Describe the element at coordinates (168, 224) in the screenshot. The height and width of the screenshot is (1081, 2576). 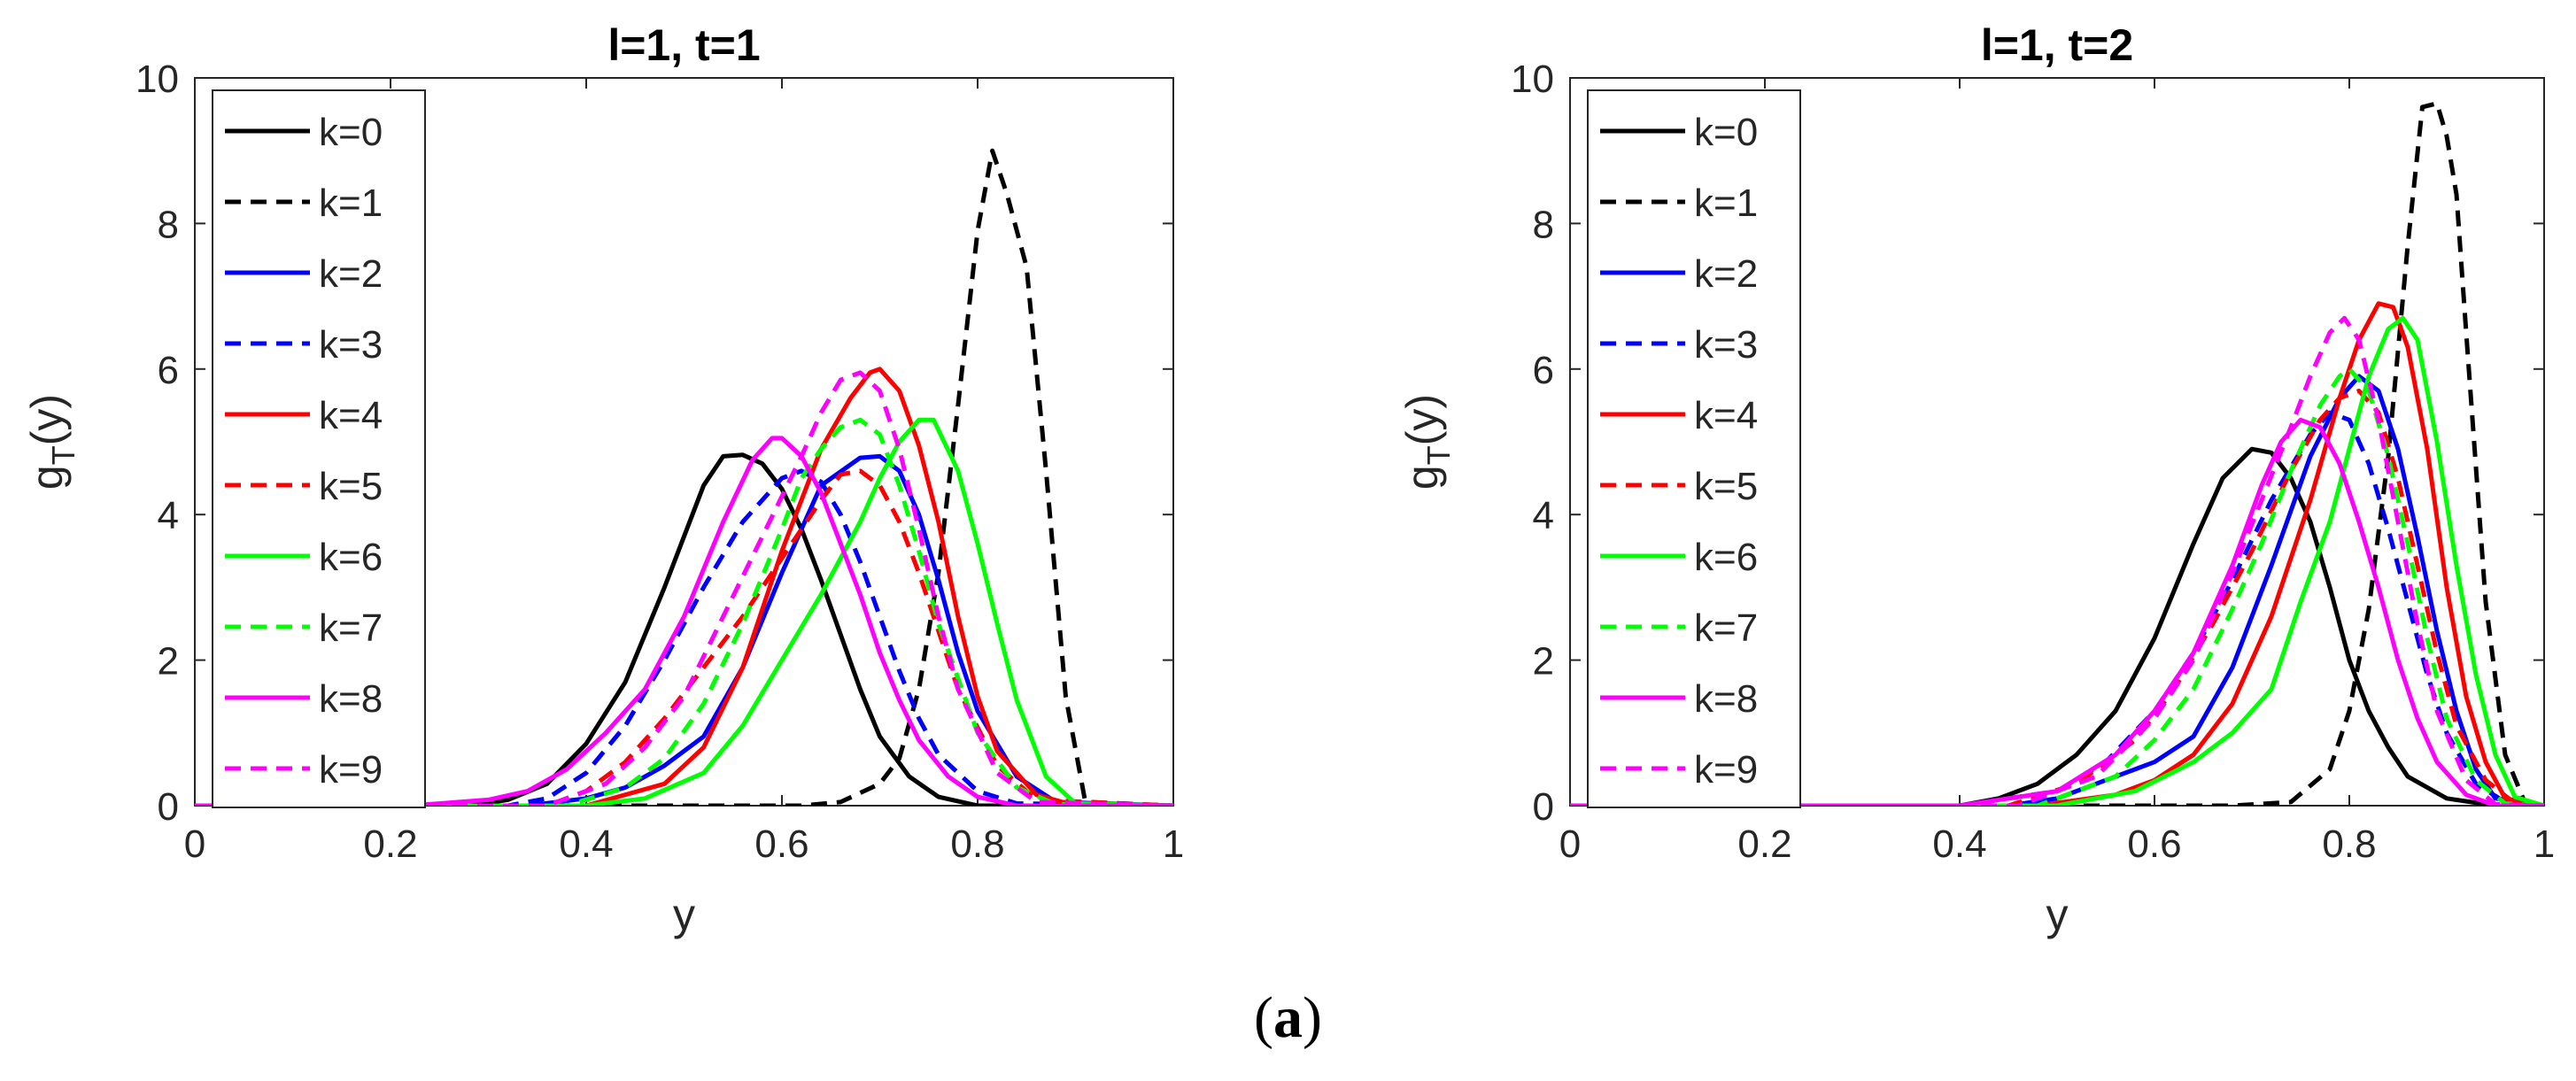
I see `left-ytick-label: 8` at that location.